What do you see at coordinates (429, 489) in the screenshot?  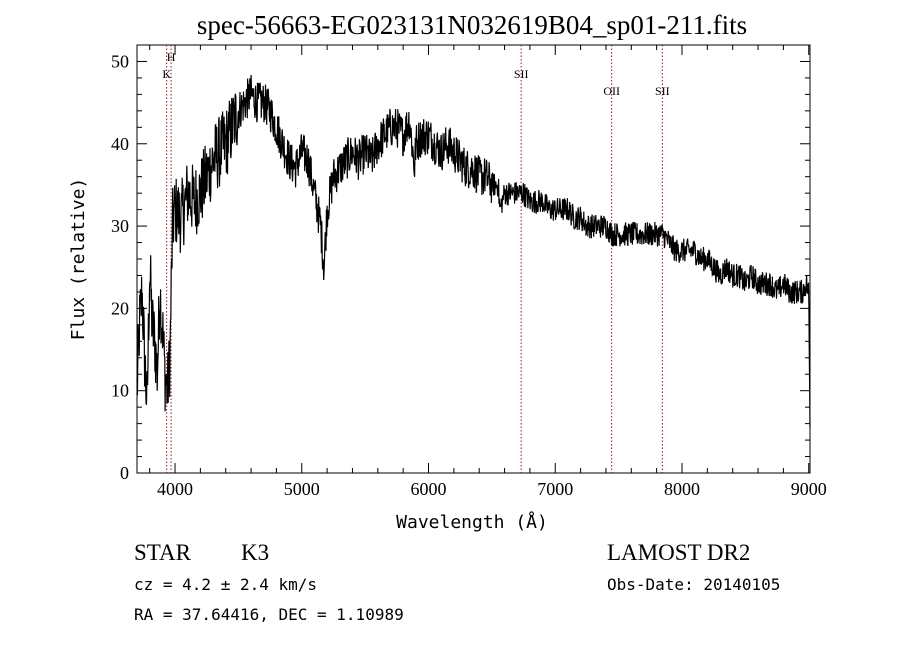 I see `x-tick-label: 6000` at bounding box center [429, 489].